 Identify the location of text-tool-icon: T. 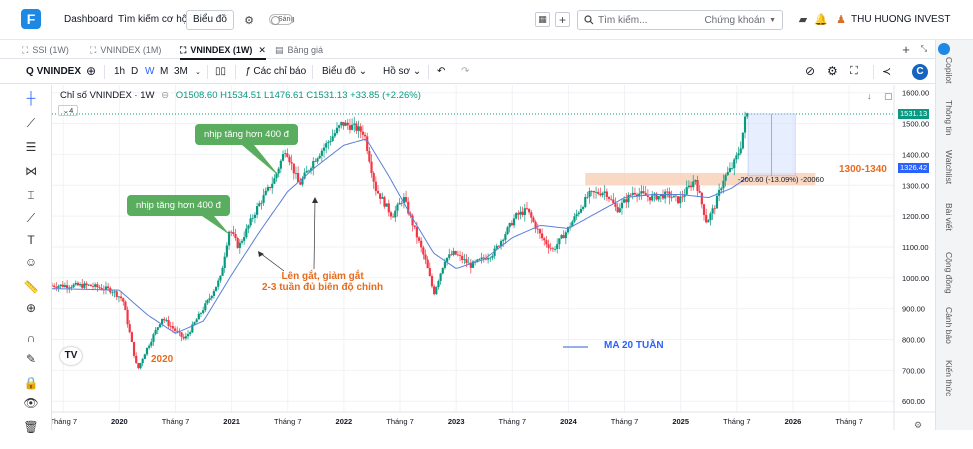
(31, 240).